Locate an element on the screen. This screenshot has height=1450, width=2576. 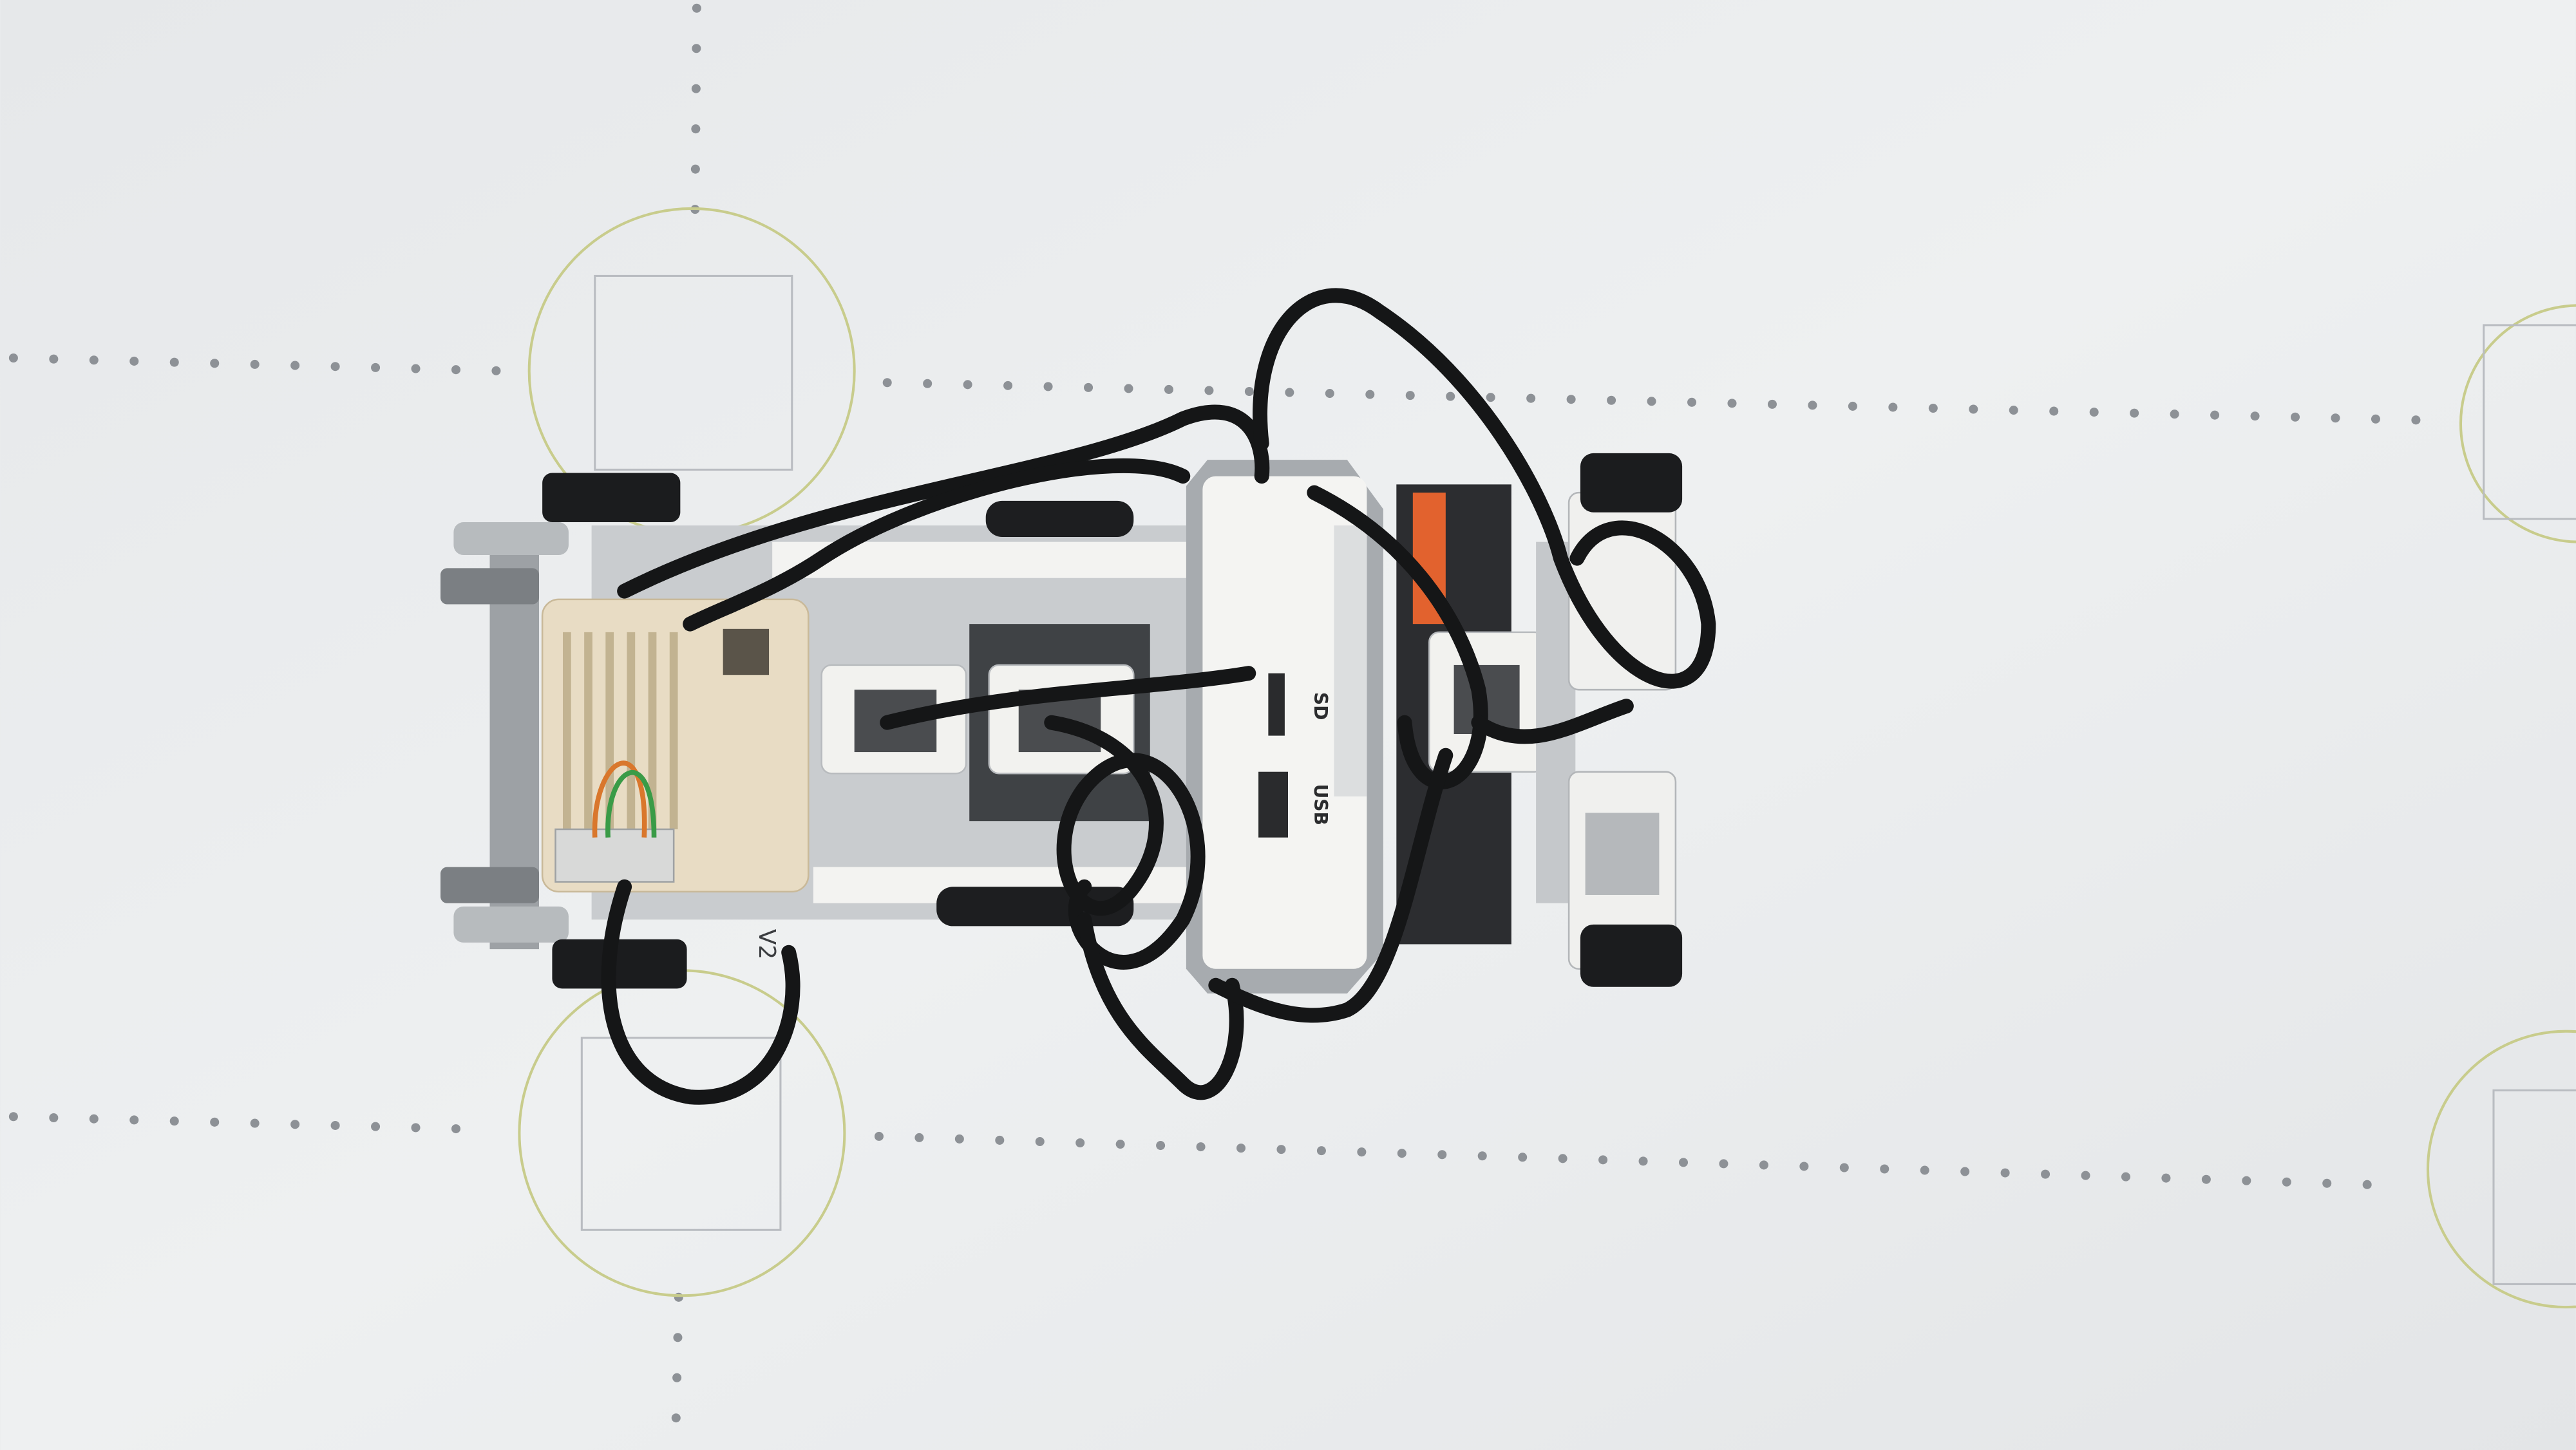
sensor-face is located at coordinates (1622, 854).